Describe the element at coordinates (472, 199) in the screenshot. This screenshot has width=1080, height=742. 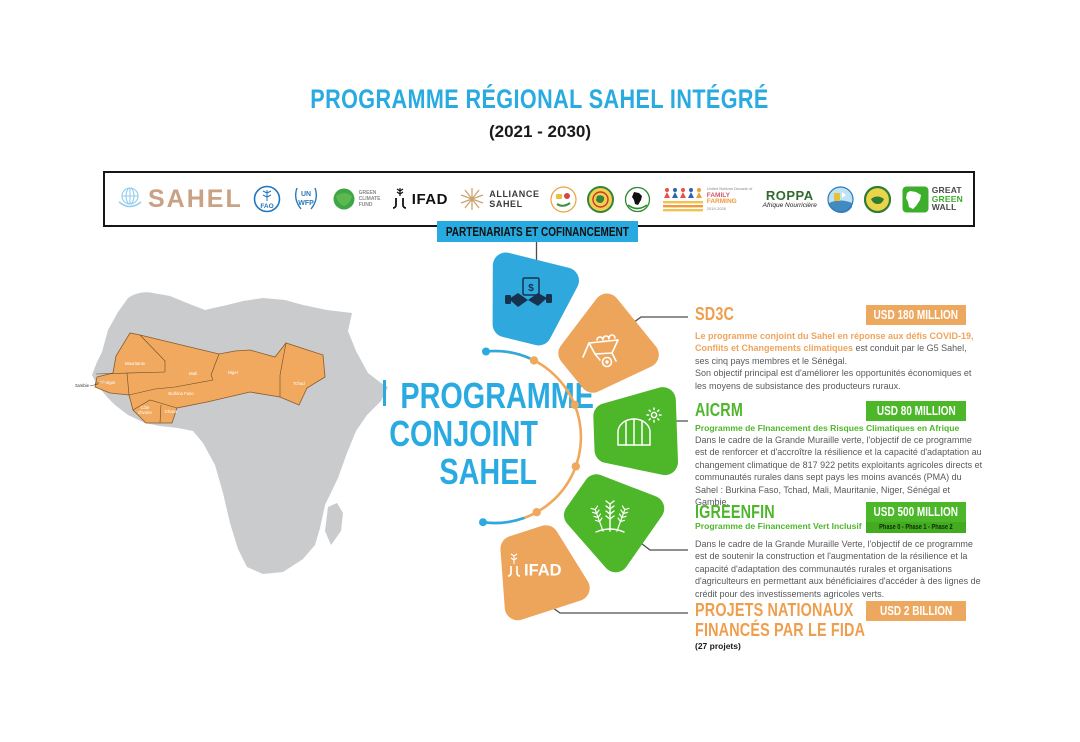
I see `sunburst-icon` at that location.